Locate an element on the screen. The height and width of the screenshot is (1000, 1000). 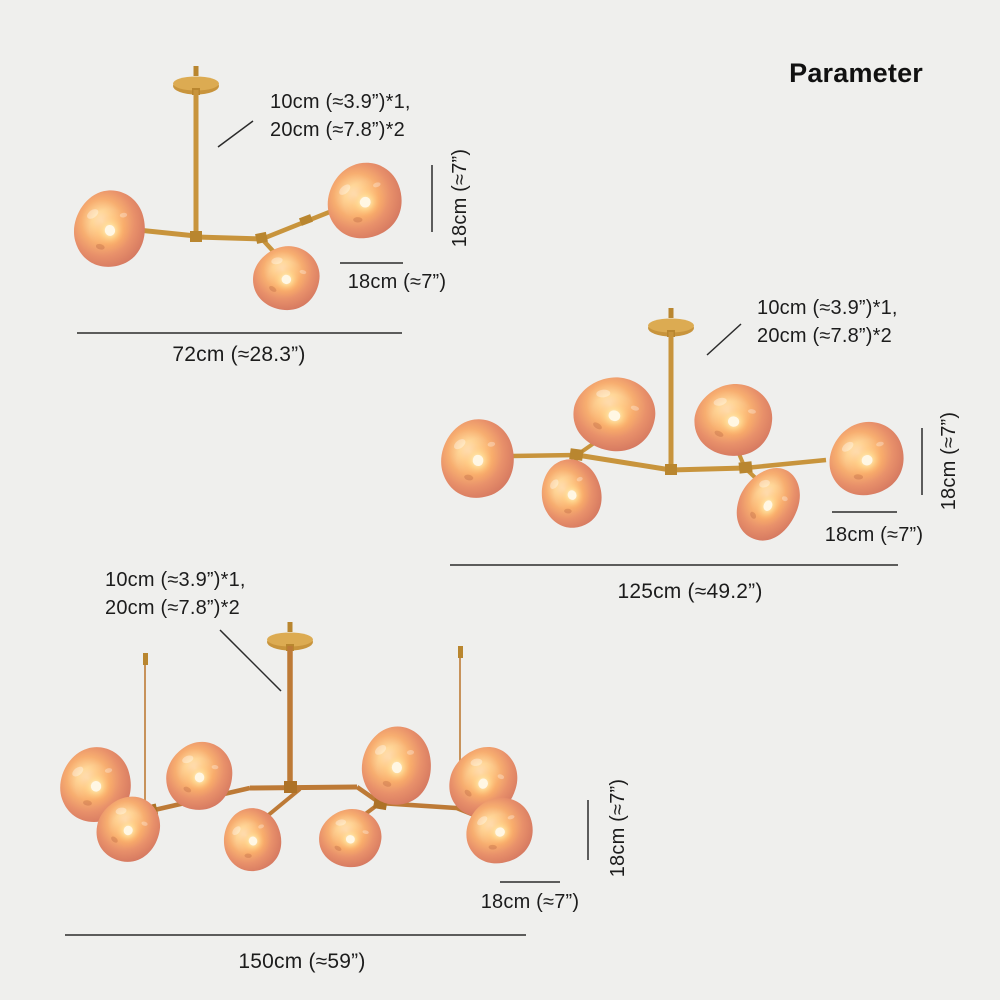
fig2-rod-length-line2: 20cm (≈7.8”)*2 is located at coordinates (824, 336).